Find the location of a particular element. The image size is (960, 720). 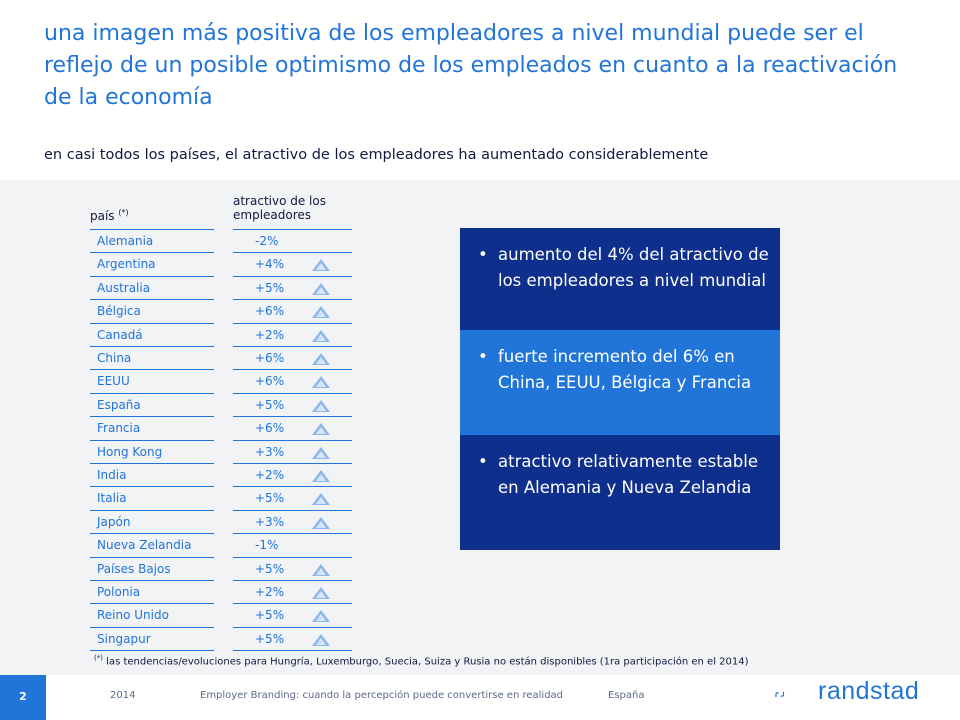

country-name: China is located at coordinates (114, 358).